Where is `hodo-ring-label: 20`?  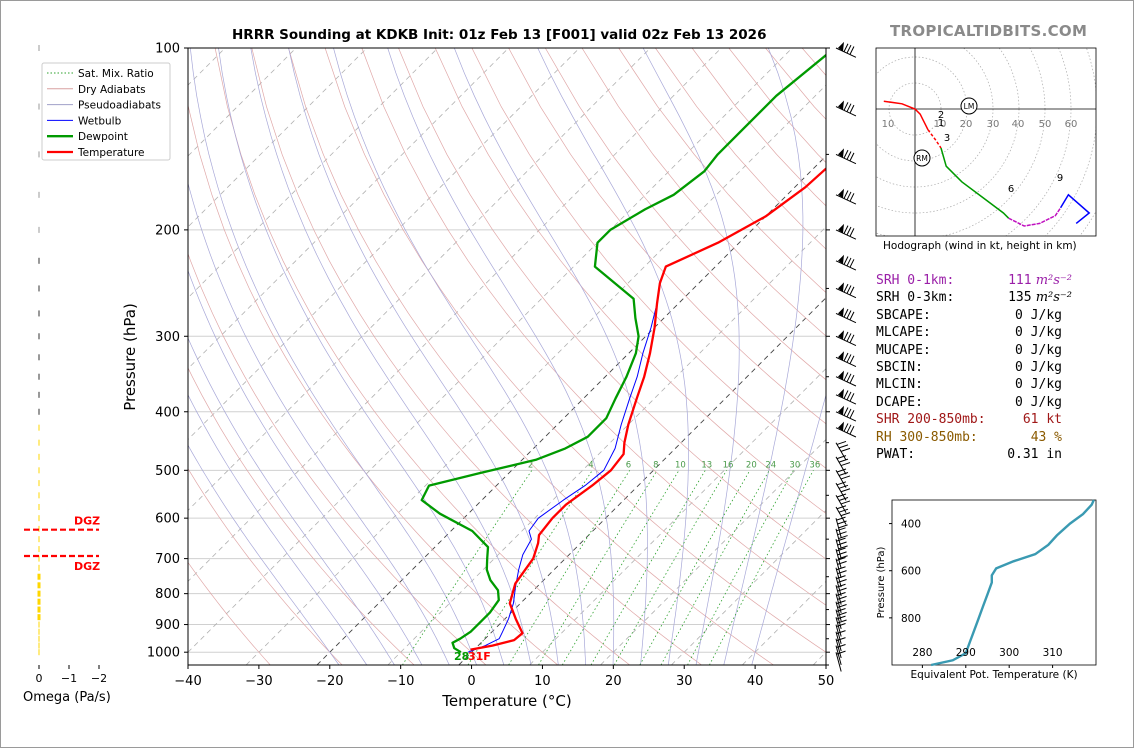
hodo-ring-label: 20 is located at coordinates (966, 124).